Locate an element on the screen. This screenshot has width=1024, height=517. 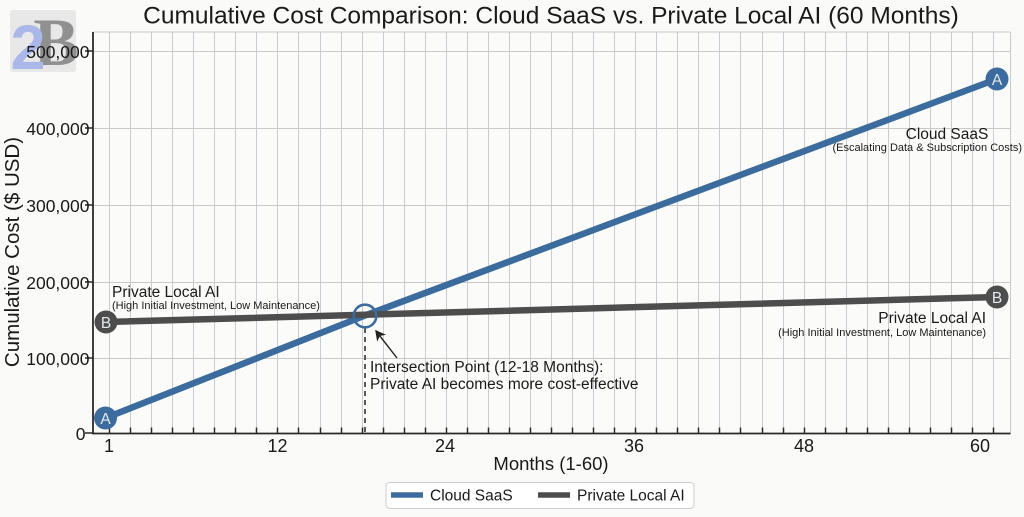
svg-text: 0 is located at coordinates (81, 434).